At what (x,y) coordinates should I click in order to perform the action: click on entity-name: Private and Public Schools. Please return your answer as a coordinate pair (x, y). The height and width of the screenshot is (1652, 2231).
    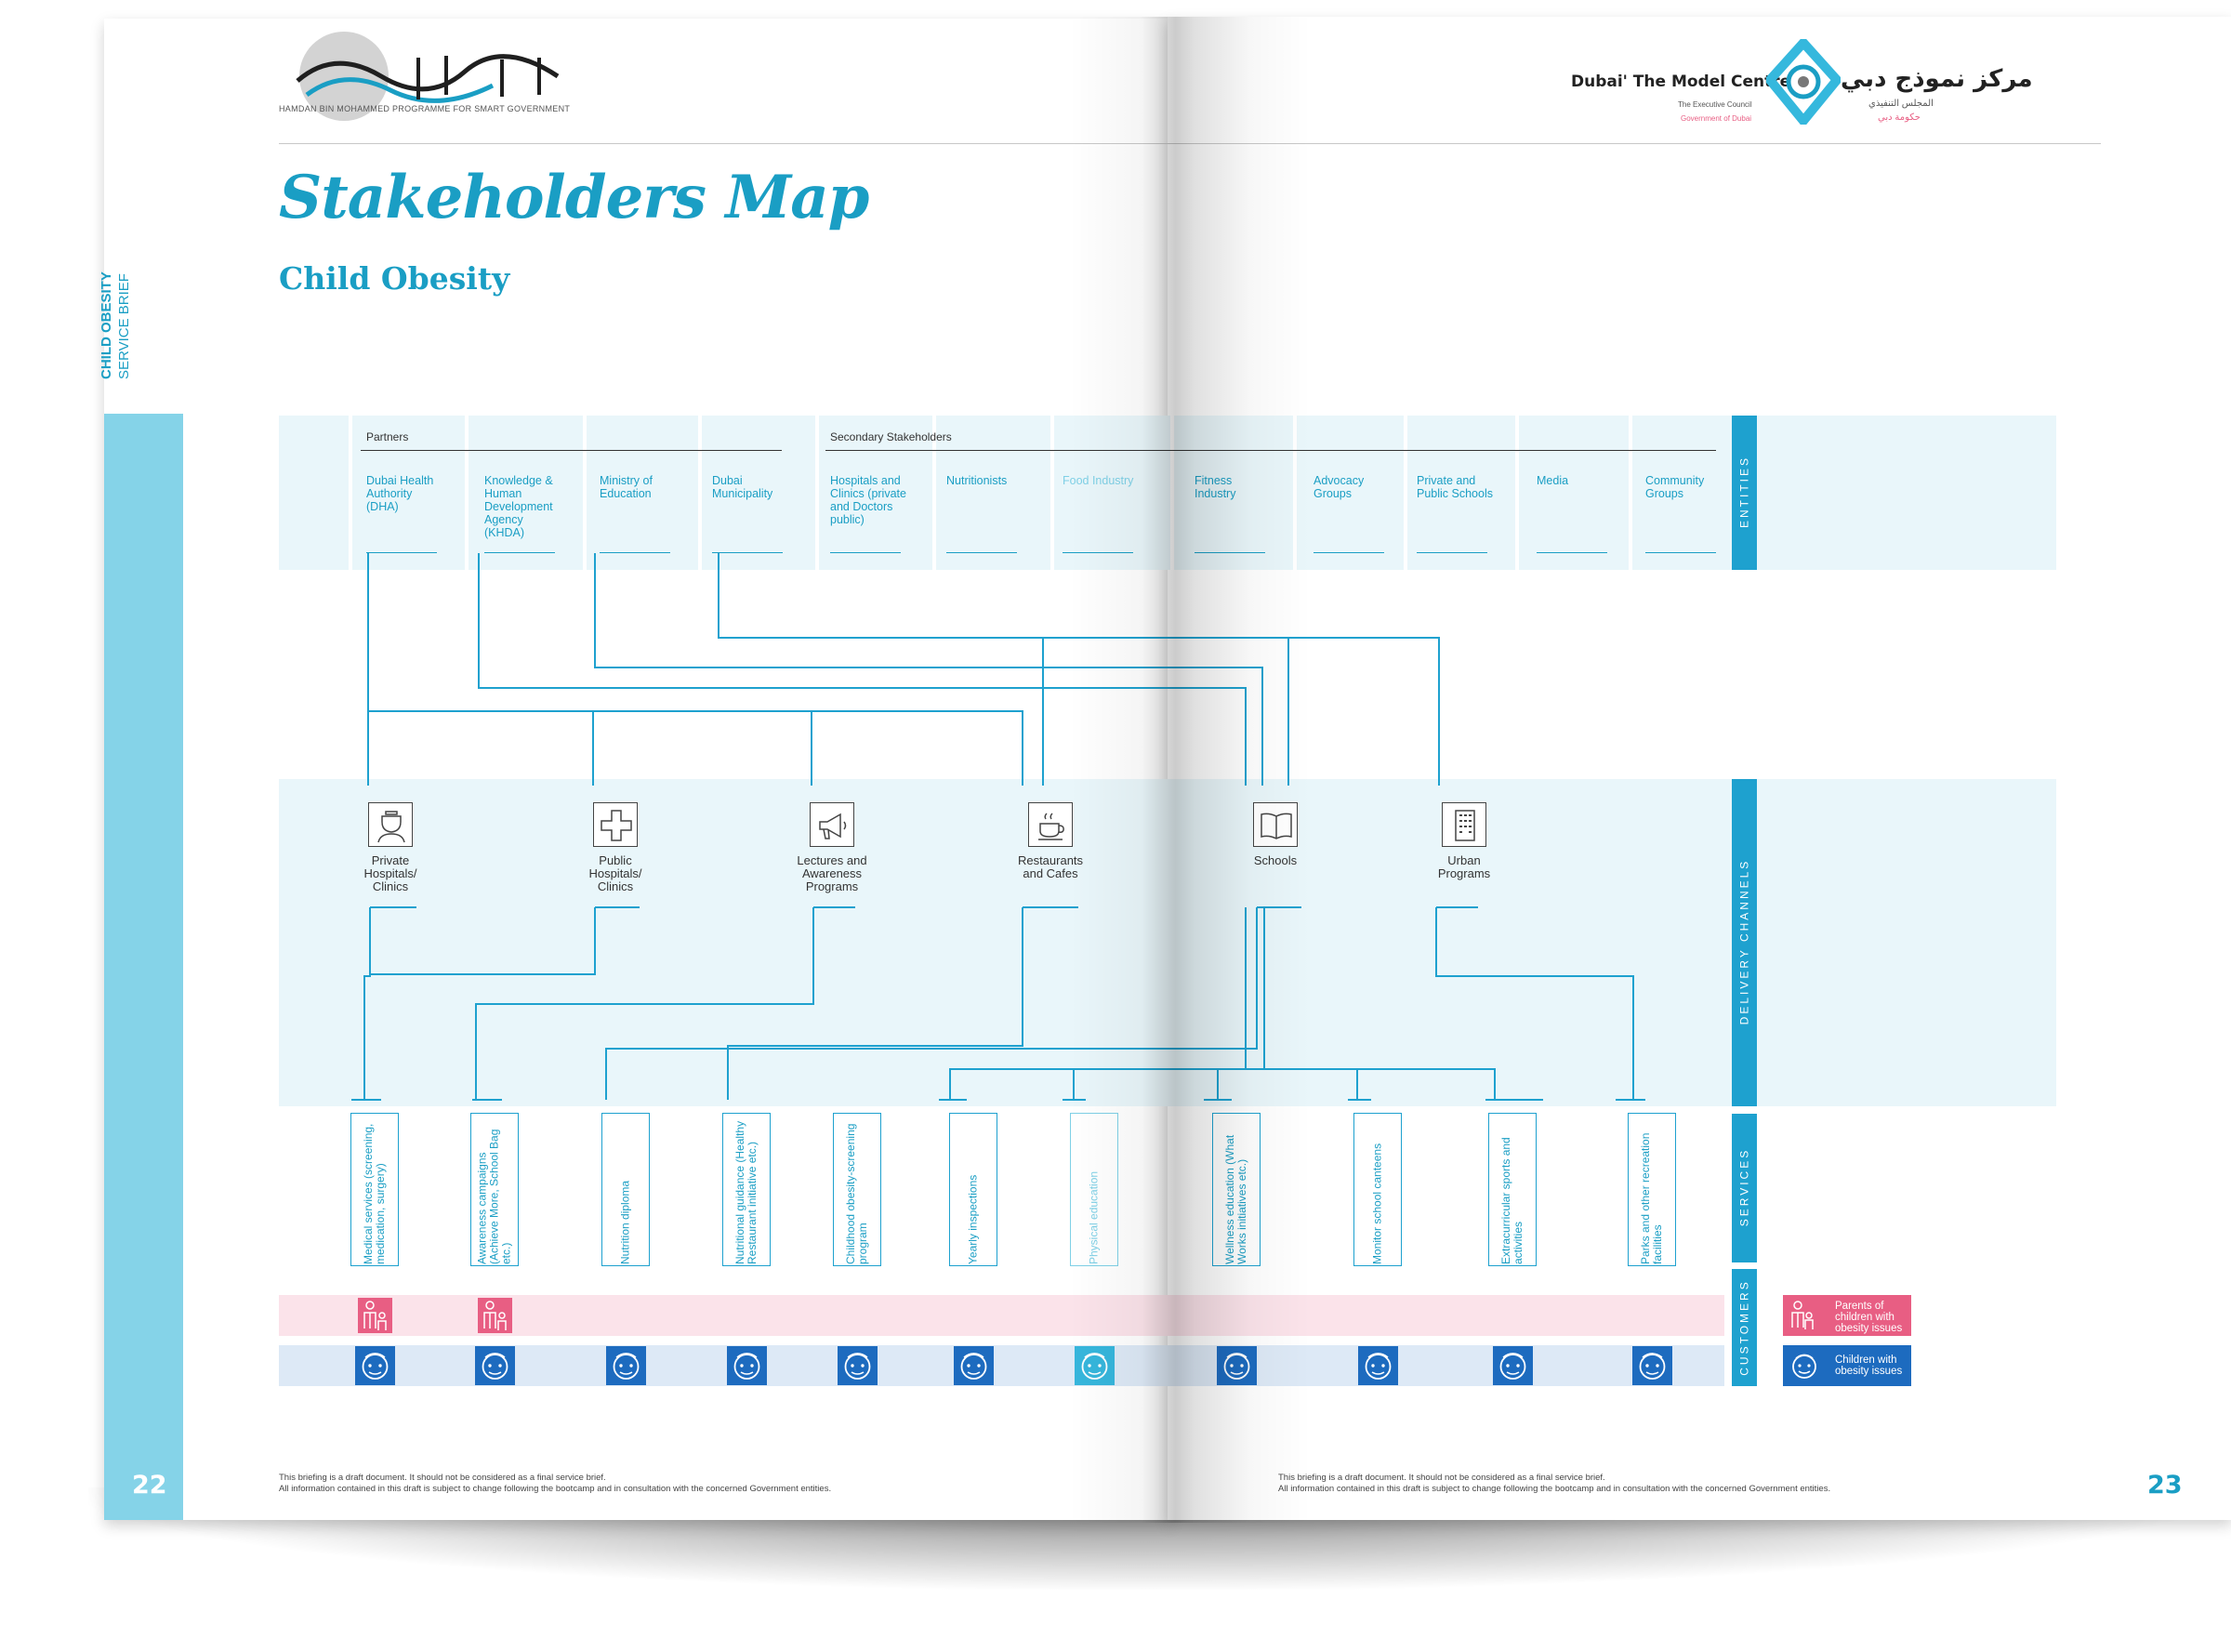
    Looking at the image, I should click on (1455, 487).